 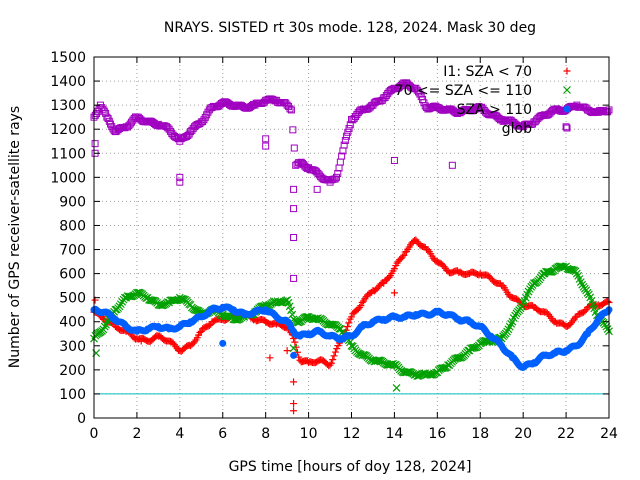 What do you see at coordinates (517, 129) in the screenshot?
I see `legend-label: glob` at bounding box center [517, 129].